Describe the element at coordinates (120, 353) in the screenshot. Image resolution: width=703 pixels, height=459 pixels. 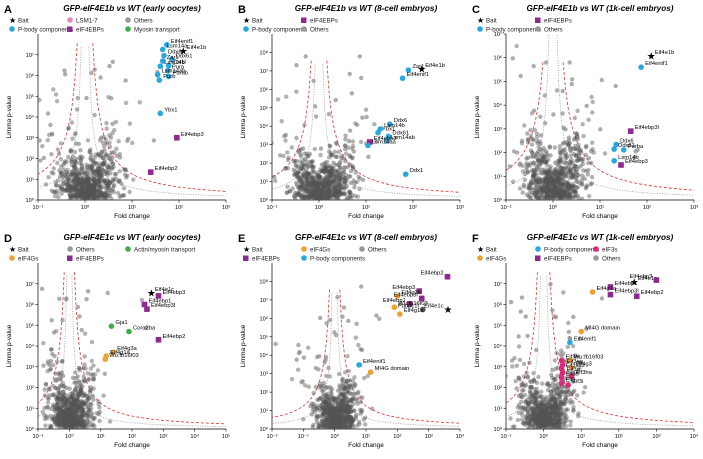
I see `point-label: Eif4g1a` at that location.